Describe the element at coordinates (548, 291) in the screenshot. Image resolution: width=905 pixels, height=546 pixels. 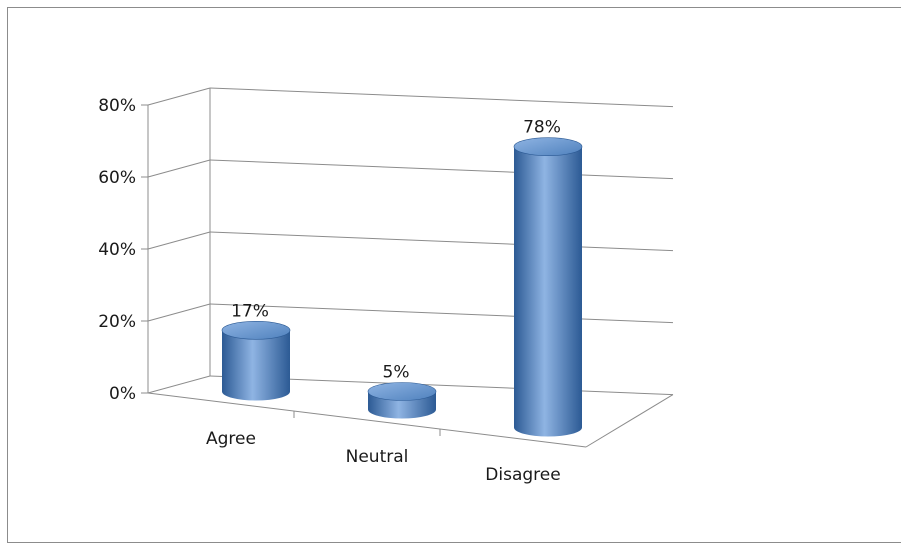
I see `bar-body-disagree` at that location.